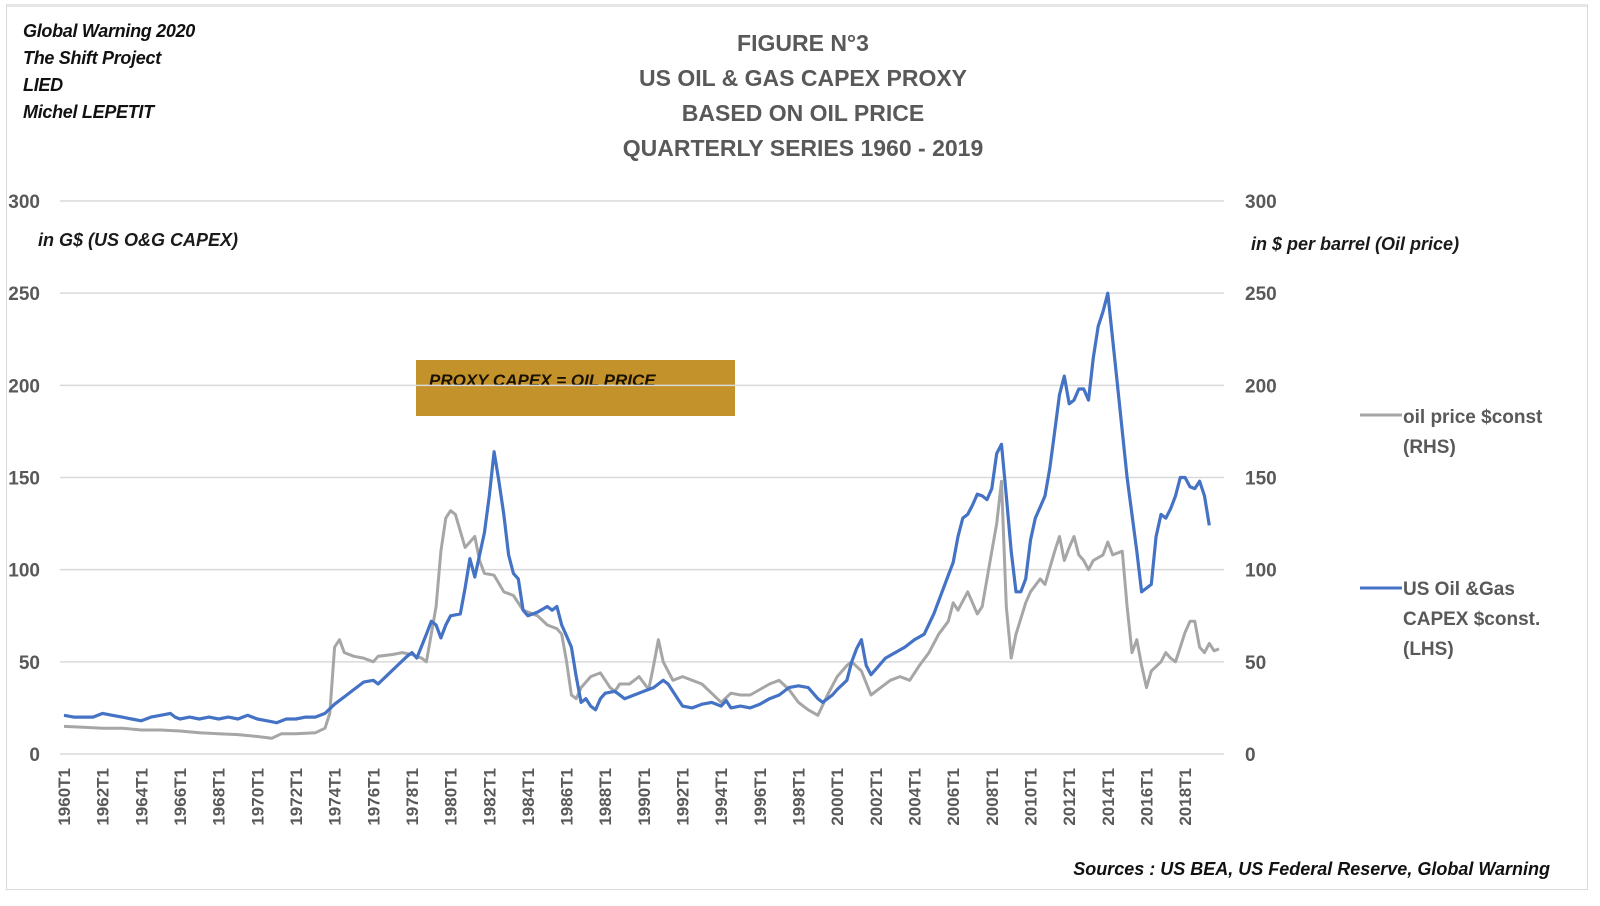  What do you see at coordinates (1185, 797) in the screenshot?
I see `x-tick-label: 2018T1` at bounding box center [1185, 797].